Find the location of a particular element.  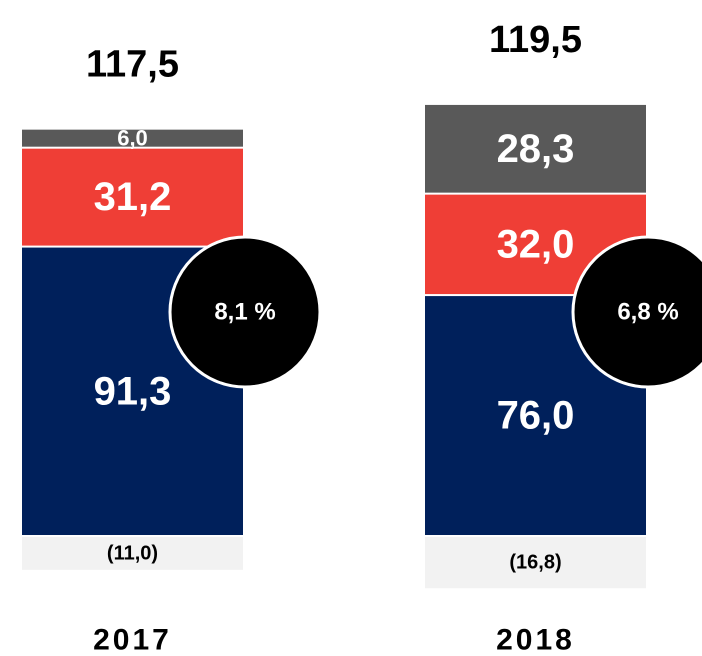

value-label: (16,8) is located at coordinates (535, 563).